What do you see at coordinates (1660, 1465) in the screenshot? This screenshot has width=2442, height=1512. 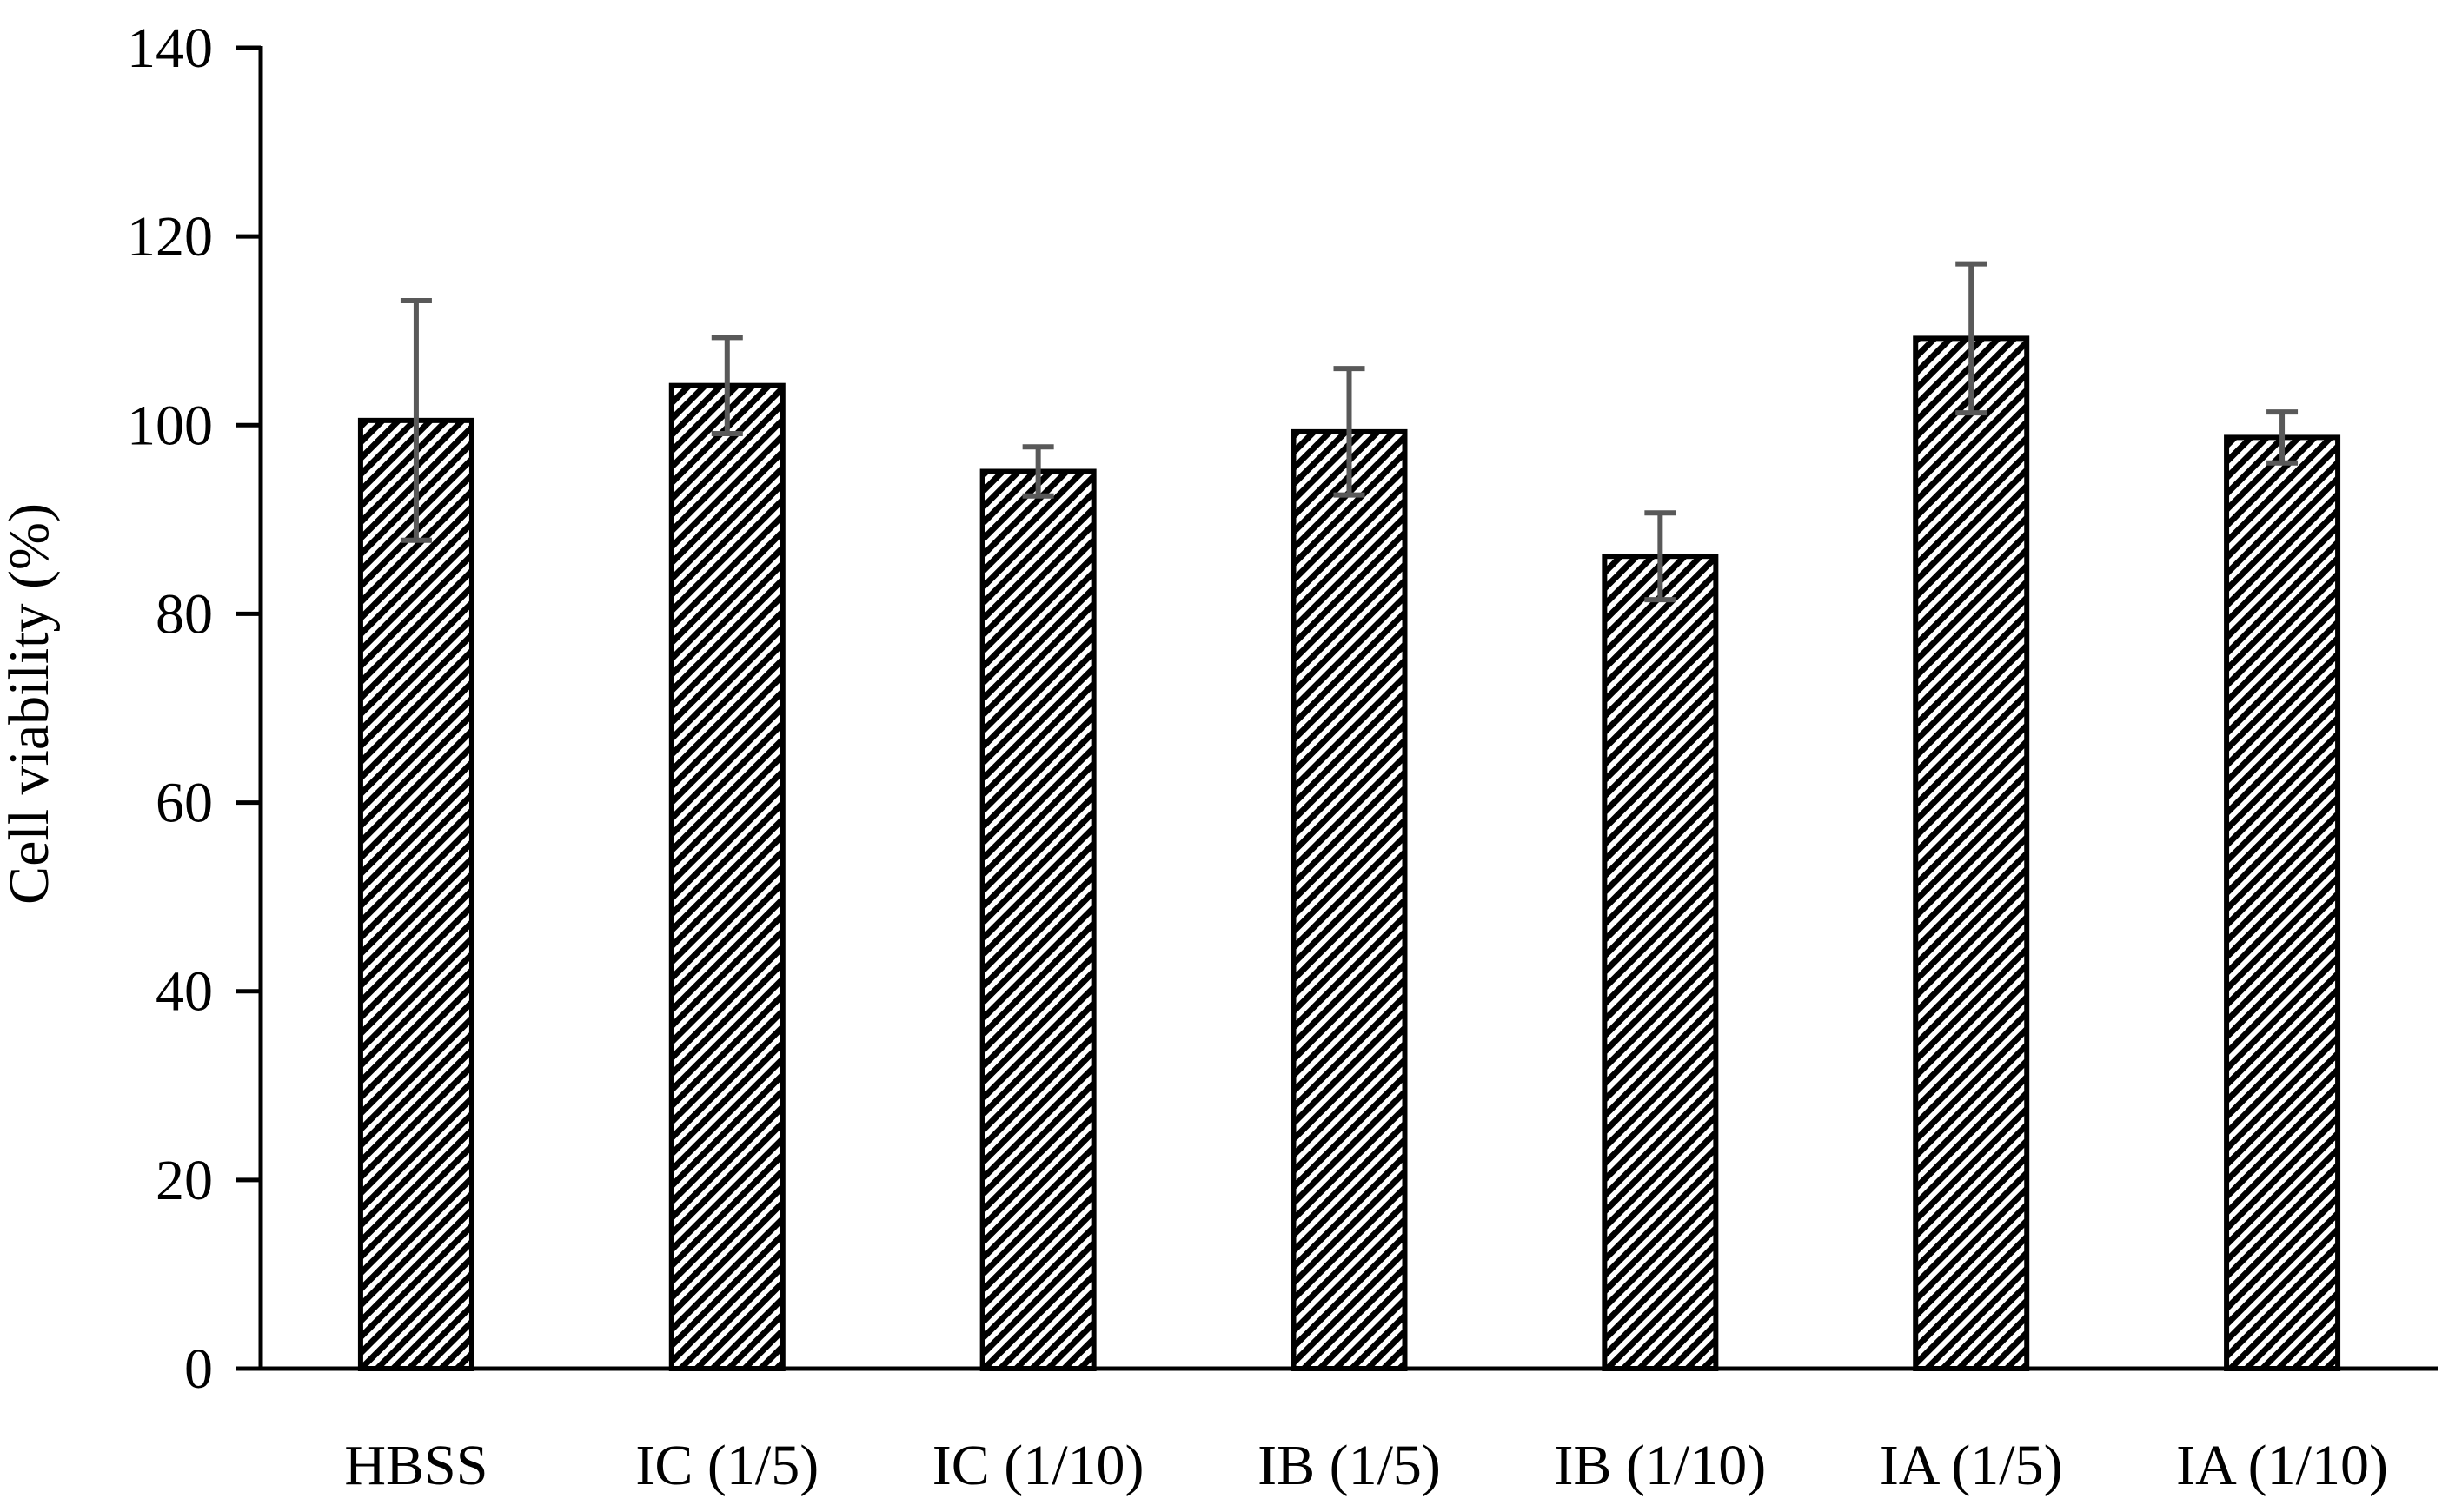 I see `x-tick-label: IB (1/10)` at bounding box center [1660, 1465].